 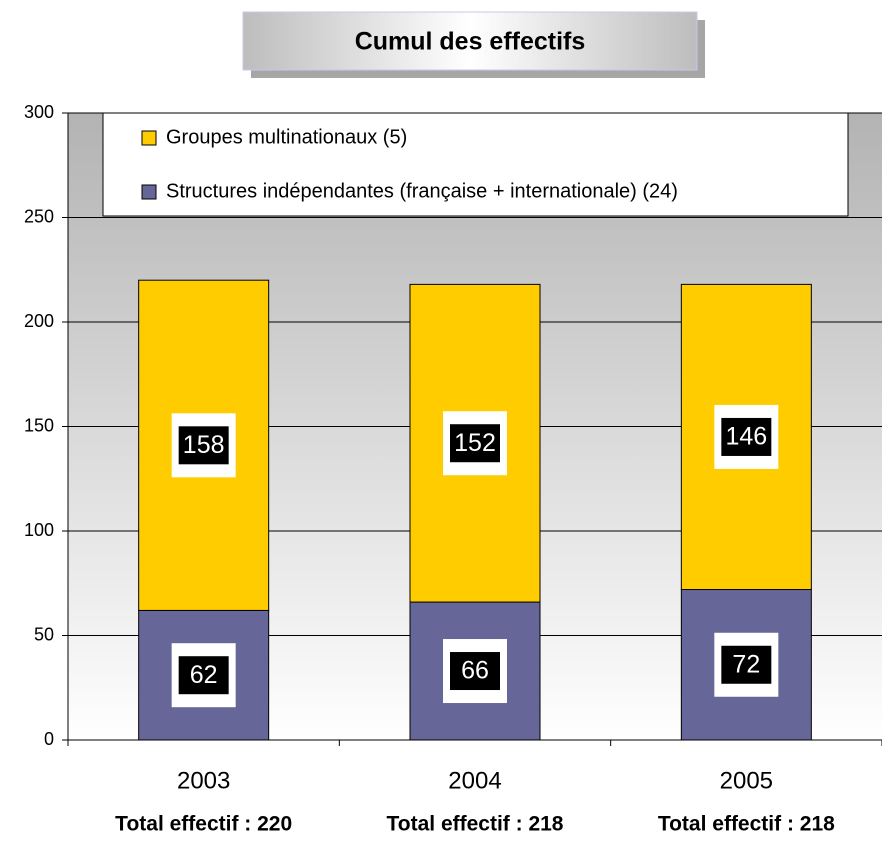 I want to click on data-label: 66, so click(x=475, y=671).